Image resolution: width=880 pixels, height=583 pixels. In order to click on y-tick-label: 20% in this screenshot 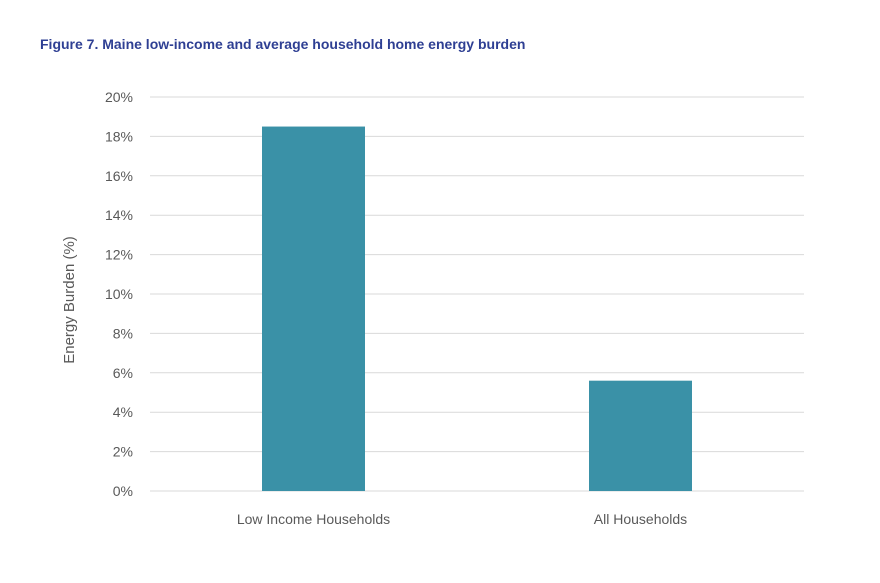, I will do `click(119, 97)`.